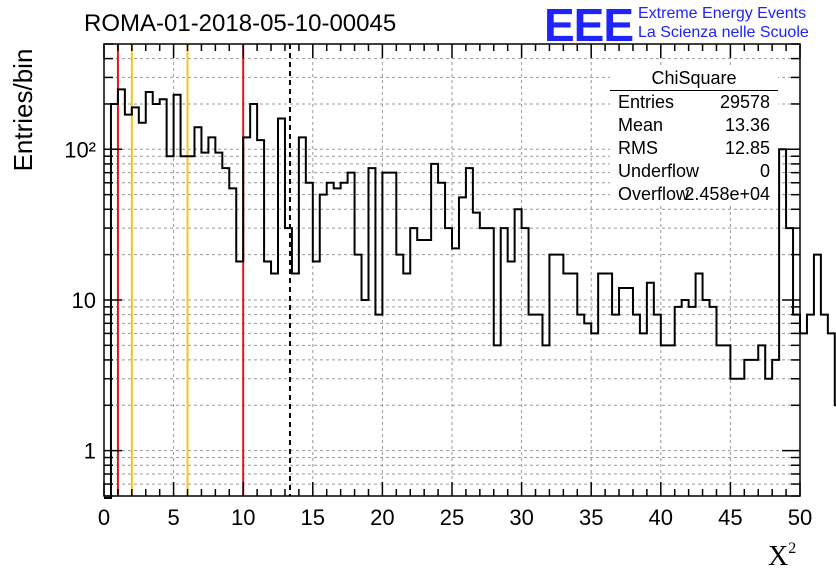 Image resolution: width=836 pixels, height=573 pixels. I want to click on stats-label: Mean, so click(641, 125).